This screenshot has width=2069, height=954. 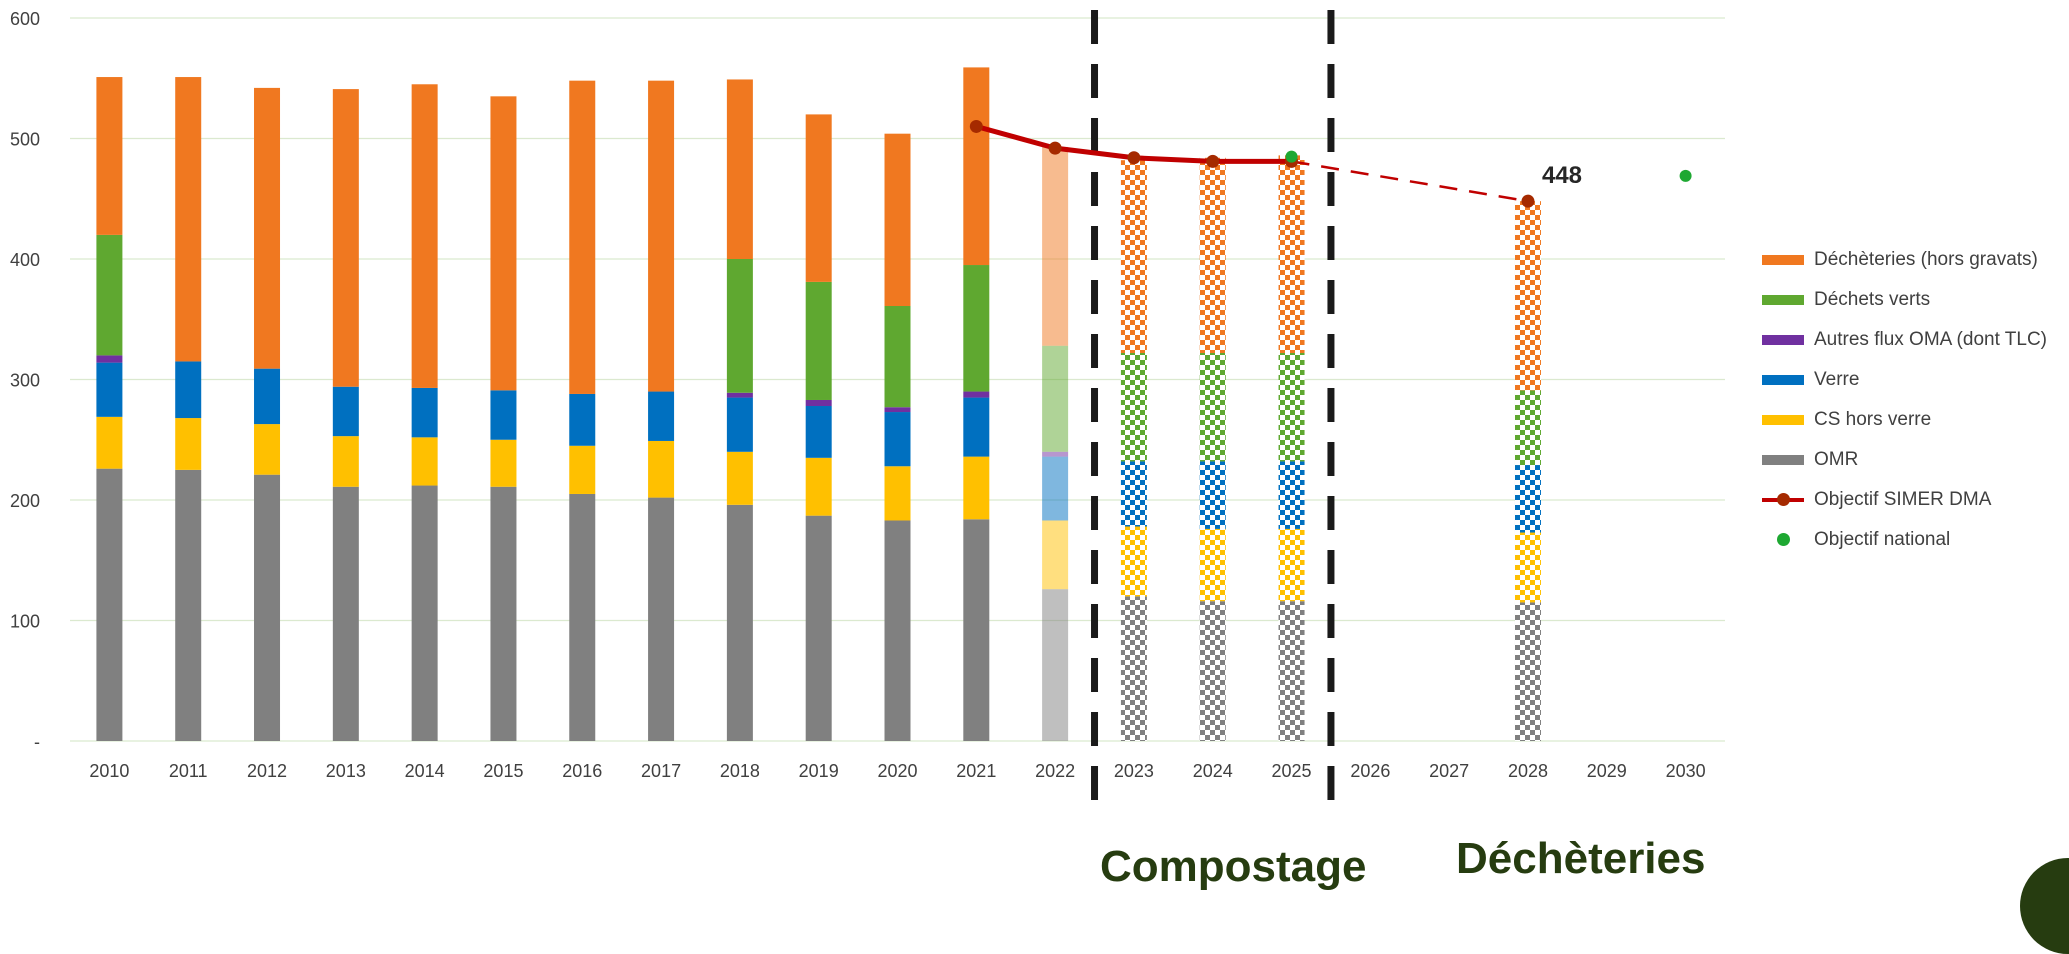 I want to click on x-tick-label-2013: 2013, so click(x=346, y=771).